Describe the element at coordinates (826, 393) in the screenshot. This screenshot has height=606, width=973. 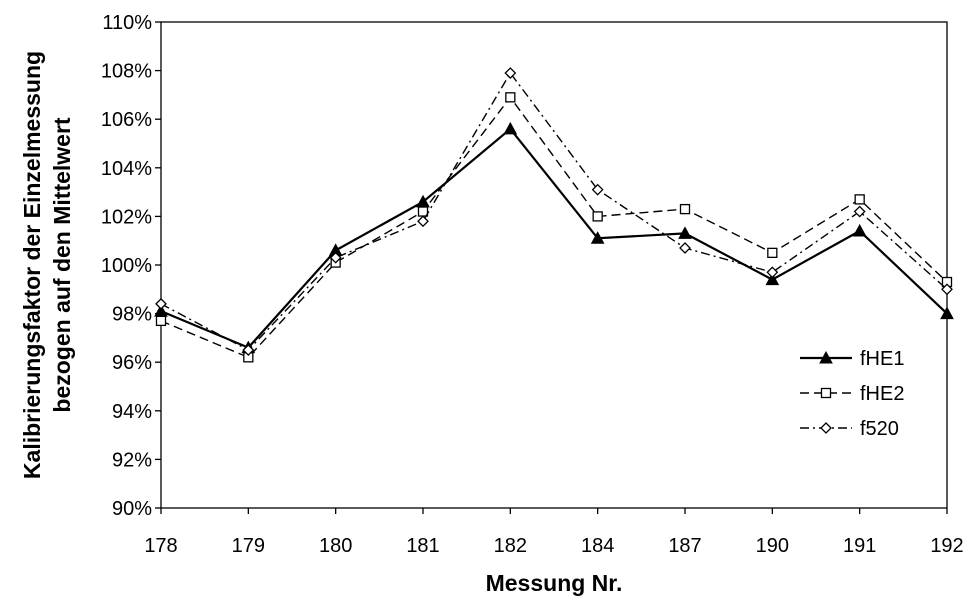
I see `legend-marker-fhe2` at that location.